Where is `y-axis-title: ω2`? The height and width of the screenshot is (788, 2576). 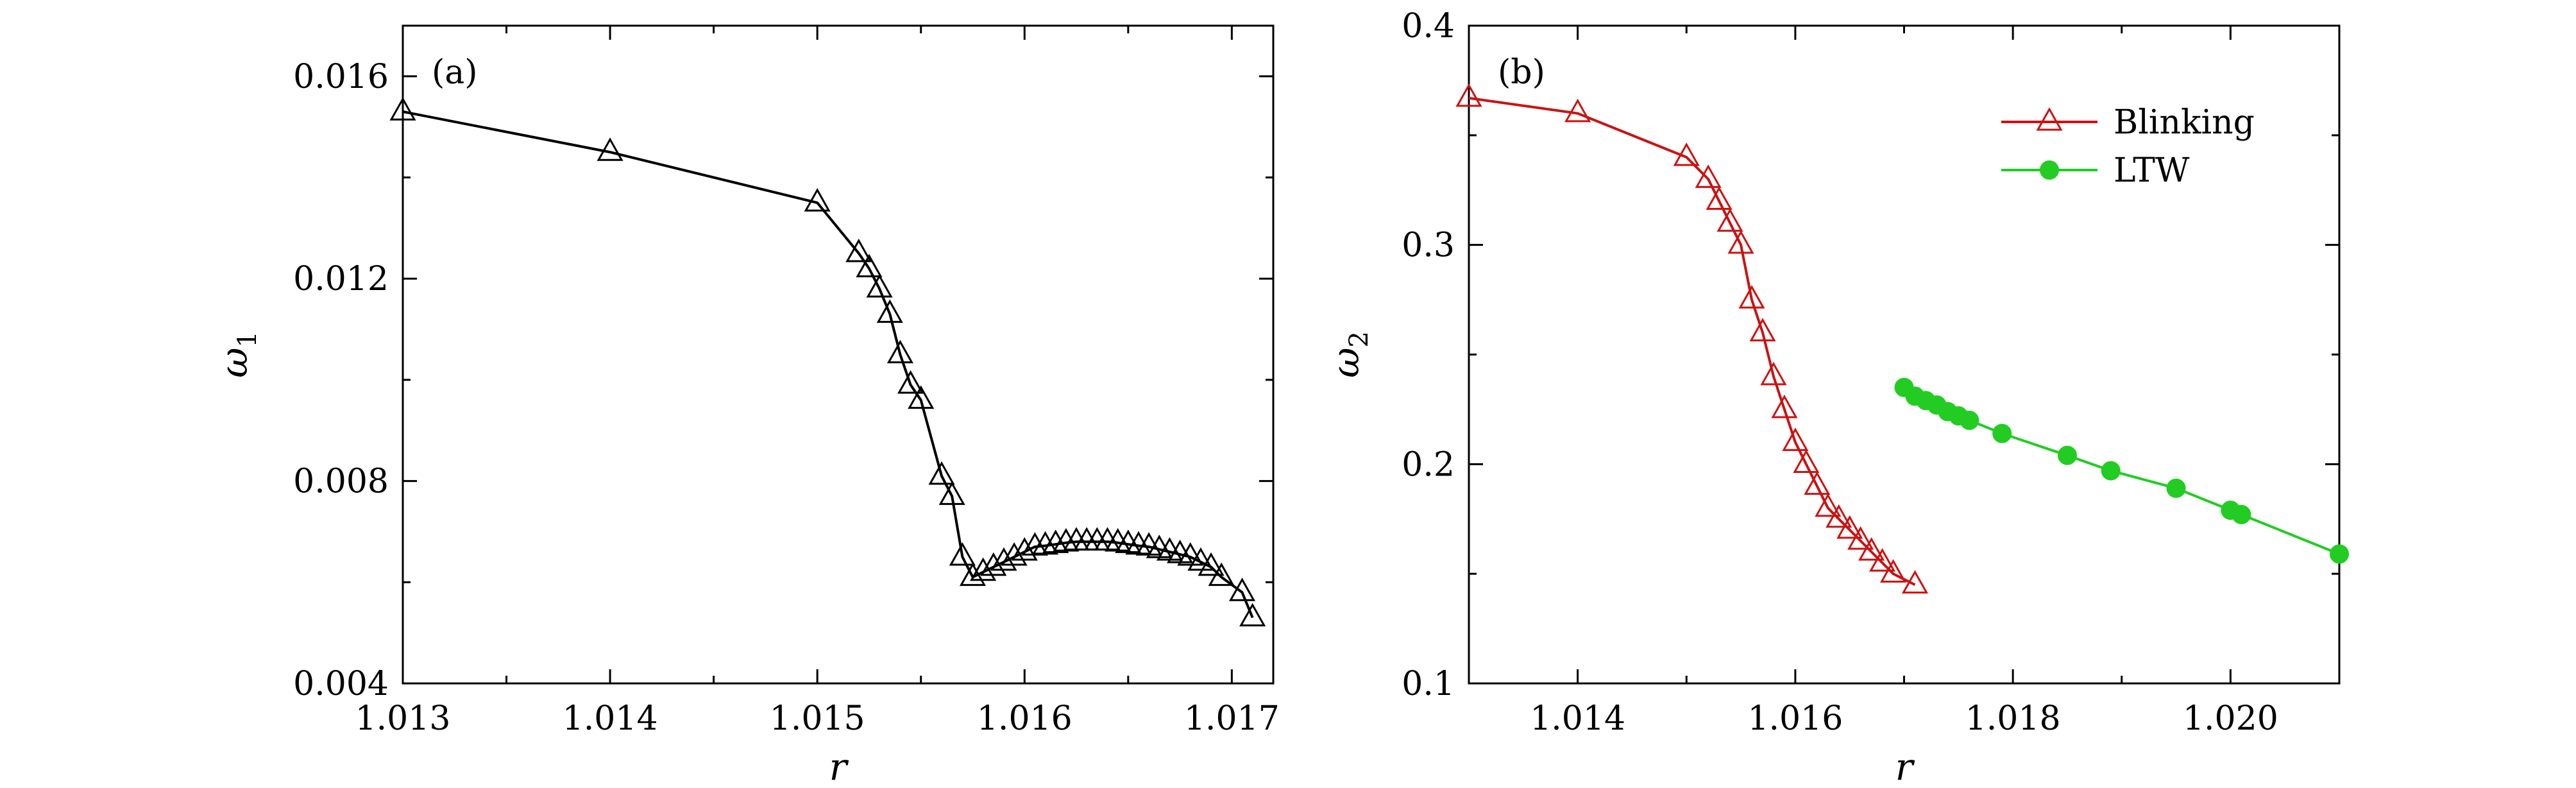
y-axis-title: ω2 is located at coordinates (1349, 354).